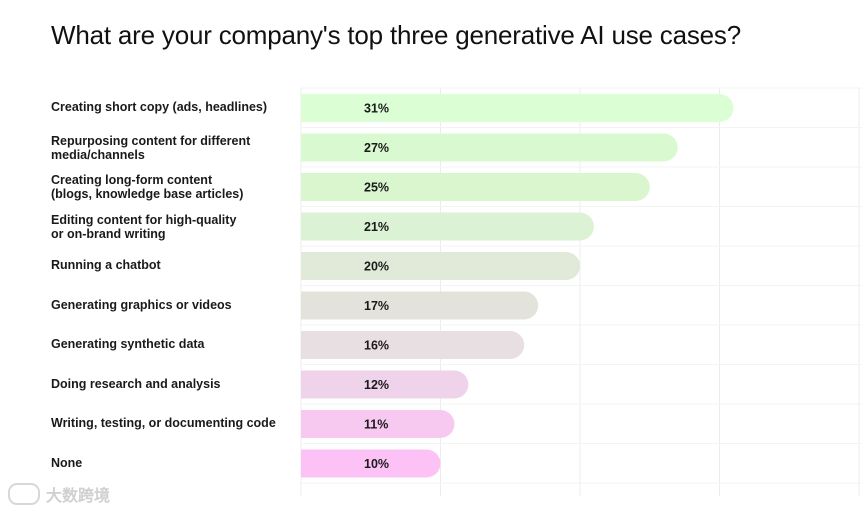 Image resolution: width=865 pixels, height=508 pixels. What do you see at coordinates (376, 385) in the screenshot?
I see `data-label: 12%` at bounding box center [376, 385].